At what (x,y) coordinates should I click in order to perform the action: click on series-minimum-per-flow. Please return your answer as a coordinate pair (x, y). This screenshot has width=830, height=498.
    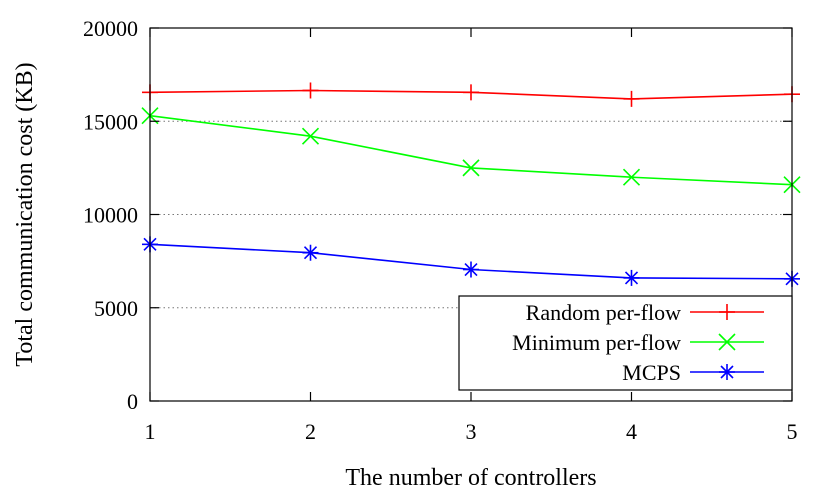
    Looking at the image, I should click on (471, 150).